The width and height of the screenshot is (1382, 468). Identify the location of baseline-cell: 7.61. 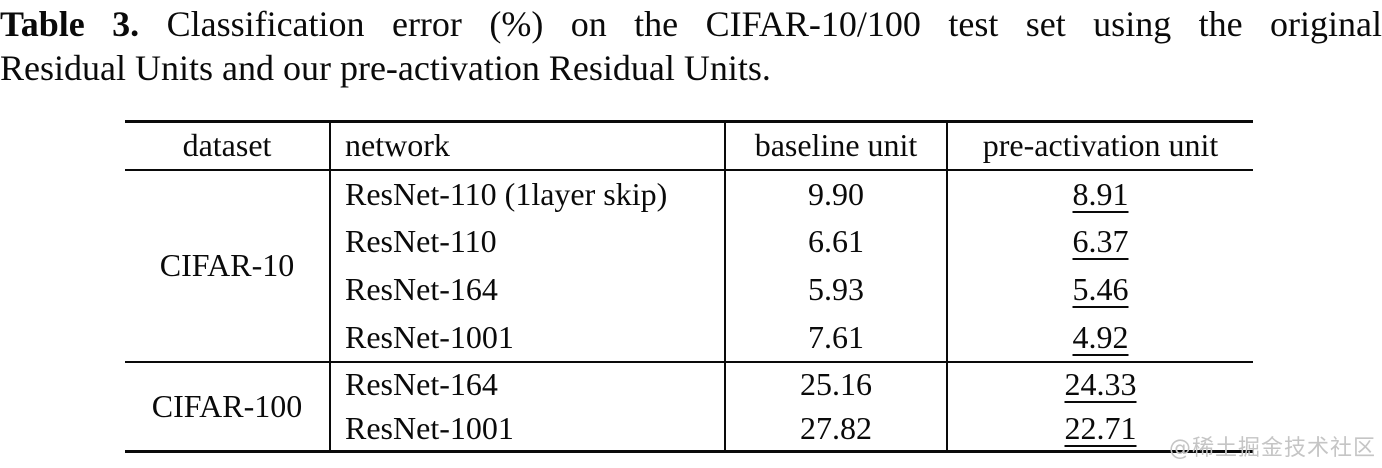
(836, 337).